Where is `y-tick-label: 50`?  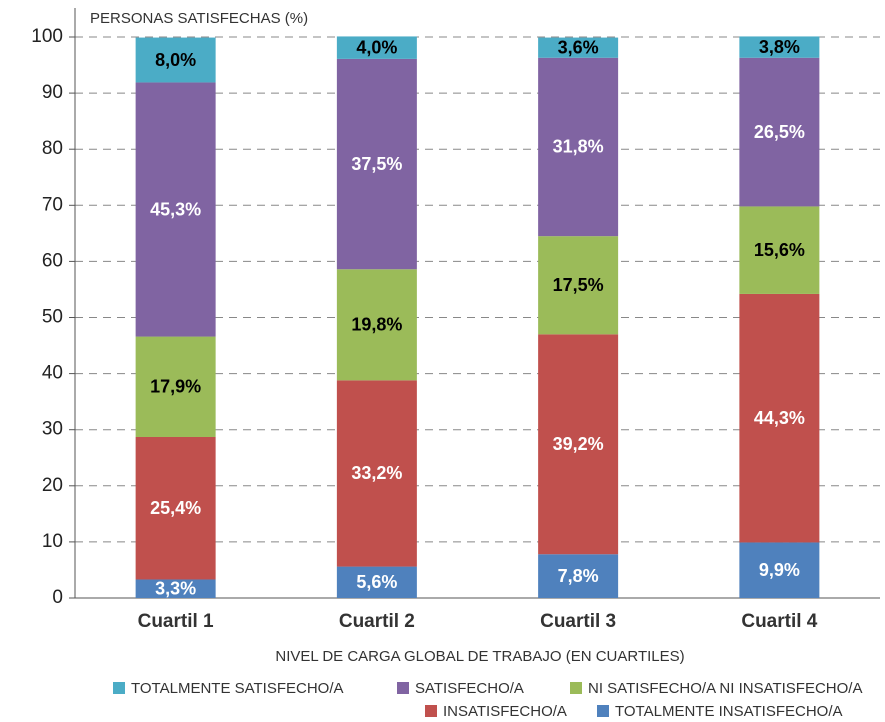 y-tick-label: 50 is located at coordinates (52, 317).